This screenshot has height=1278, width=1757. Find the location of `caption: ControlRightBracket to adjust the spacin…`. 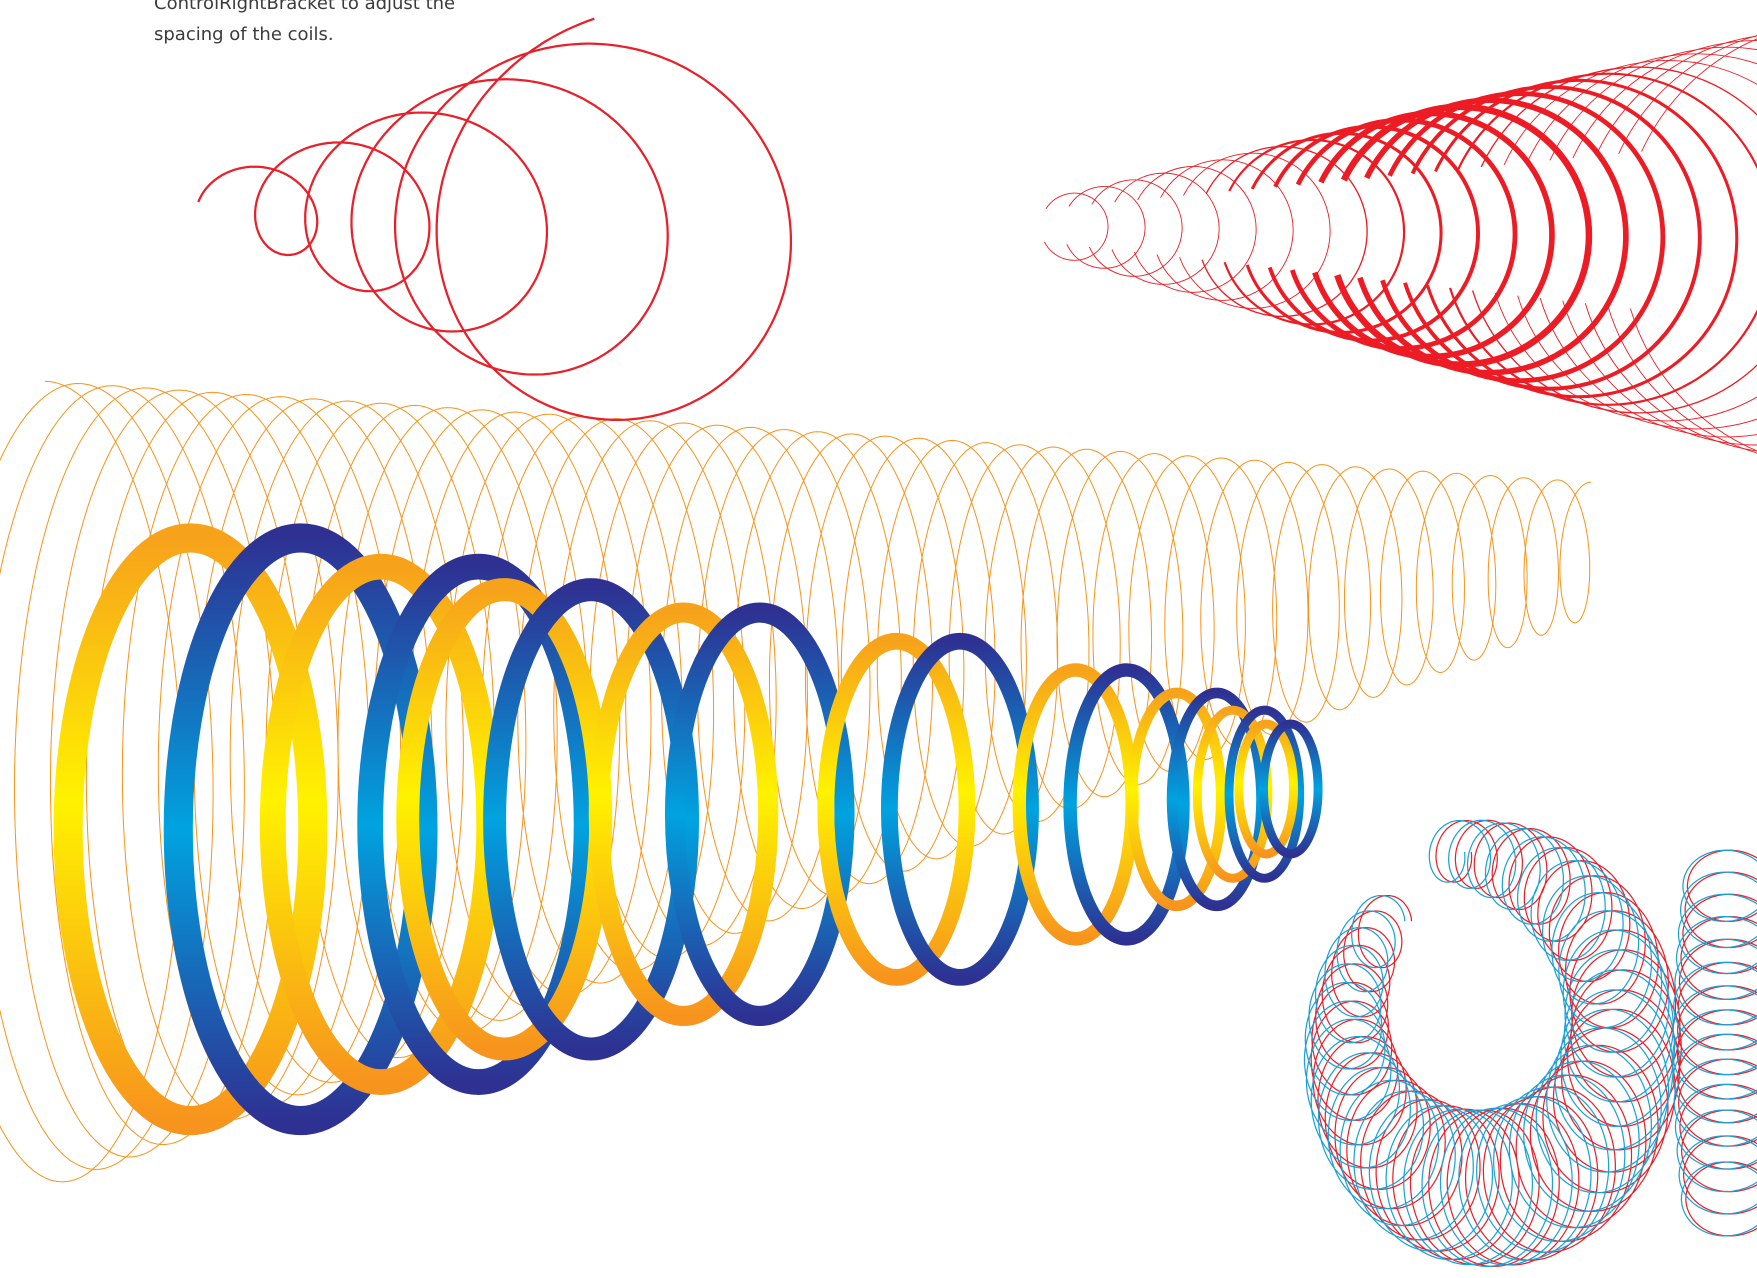

caption: ControlRightBracket to adjust the spacin… is located at coordinates (304, 25).